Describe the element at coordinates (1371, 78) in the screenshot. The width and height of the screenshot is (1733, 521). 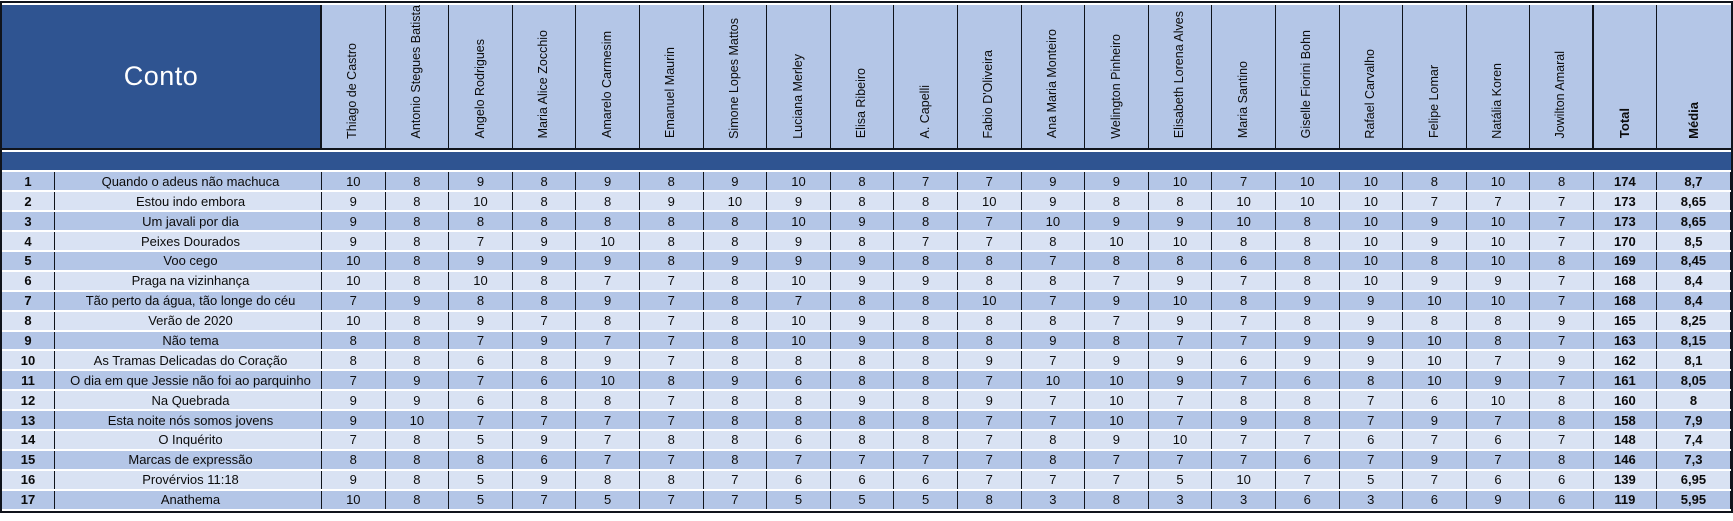
I see `judge-column-header: Rafael Carvalho` at that location.